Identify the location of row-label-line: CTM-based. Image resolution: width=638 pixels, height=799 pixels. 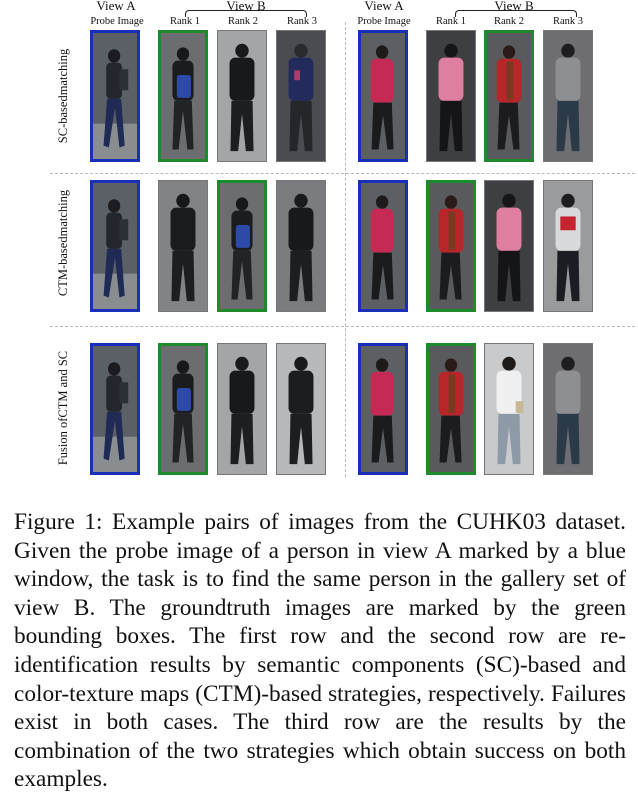
(62, 266).